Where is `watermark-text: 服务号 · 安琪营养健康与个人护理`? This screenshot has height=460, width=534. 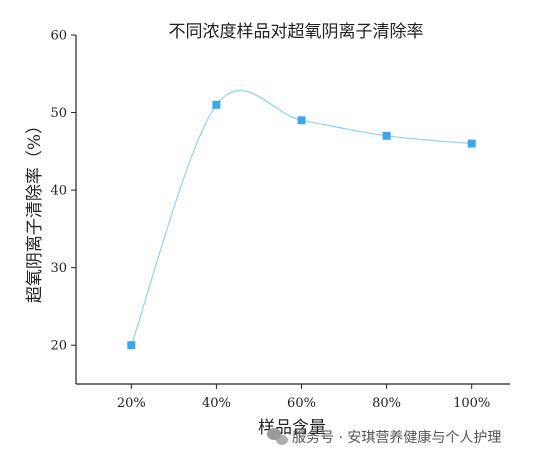
watermark-text: 服务号 · 安琪营养健康与个人护理 is located at coordinates (396, 437).